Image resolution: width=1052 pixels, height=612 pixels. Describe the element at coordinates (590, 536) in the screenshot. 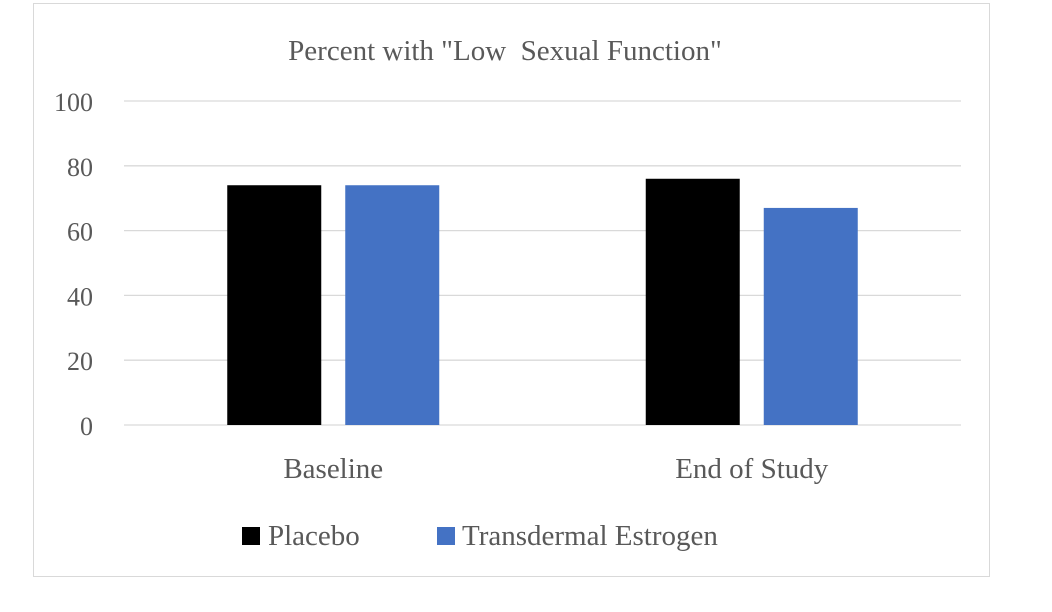

I see `legend-label: Transdermal Estrogen` at that location.